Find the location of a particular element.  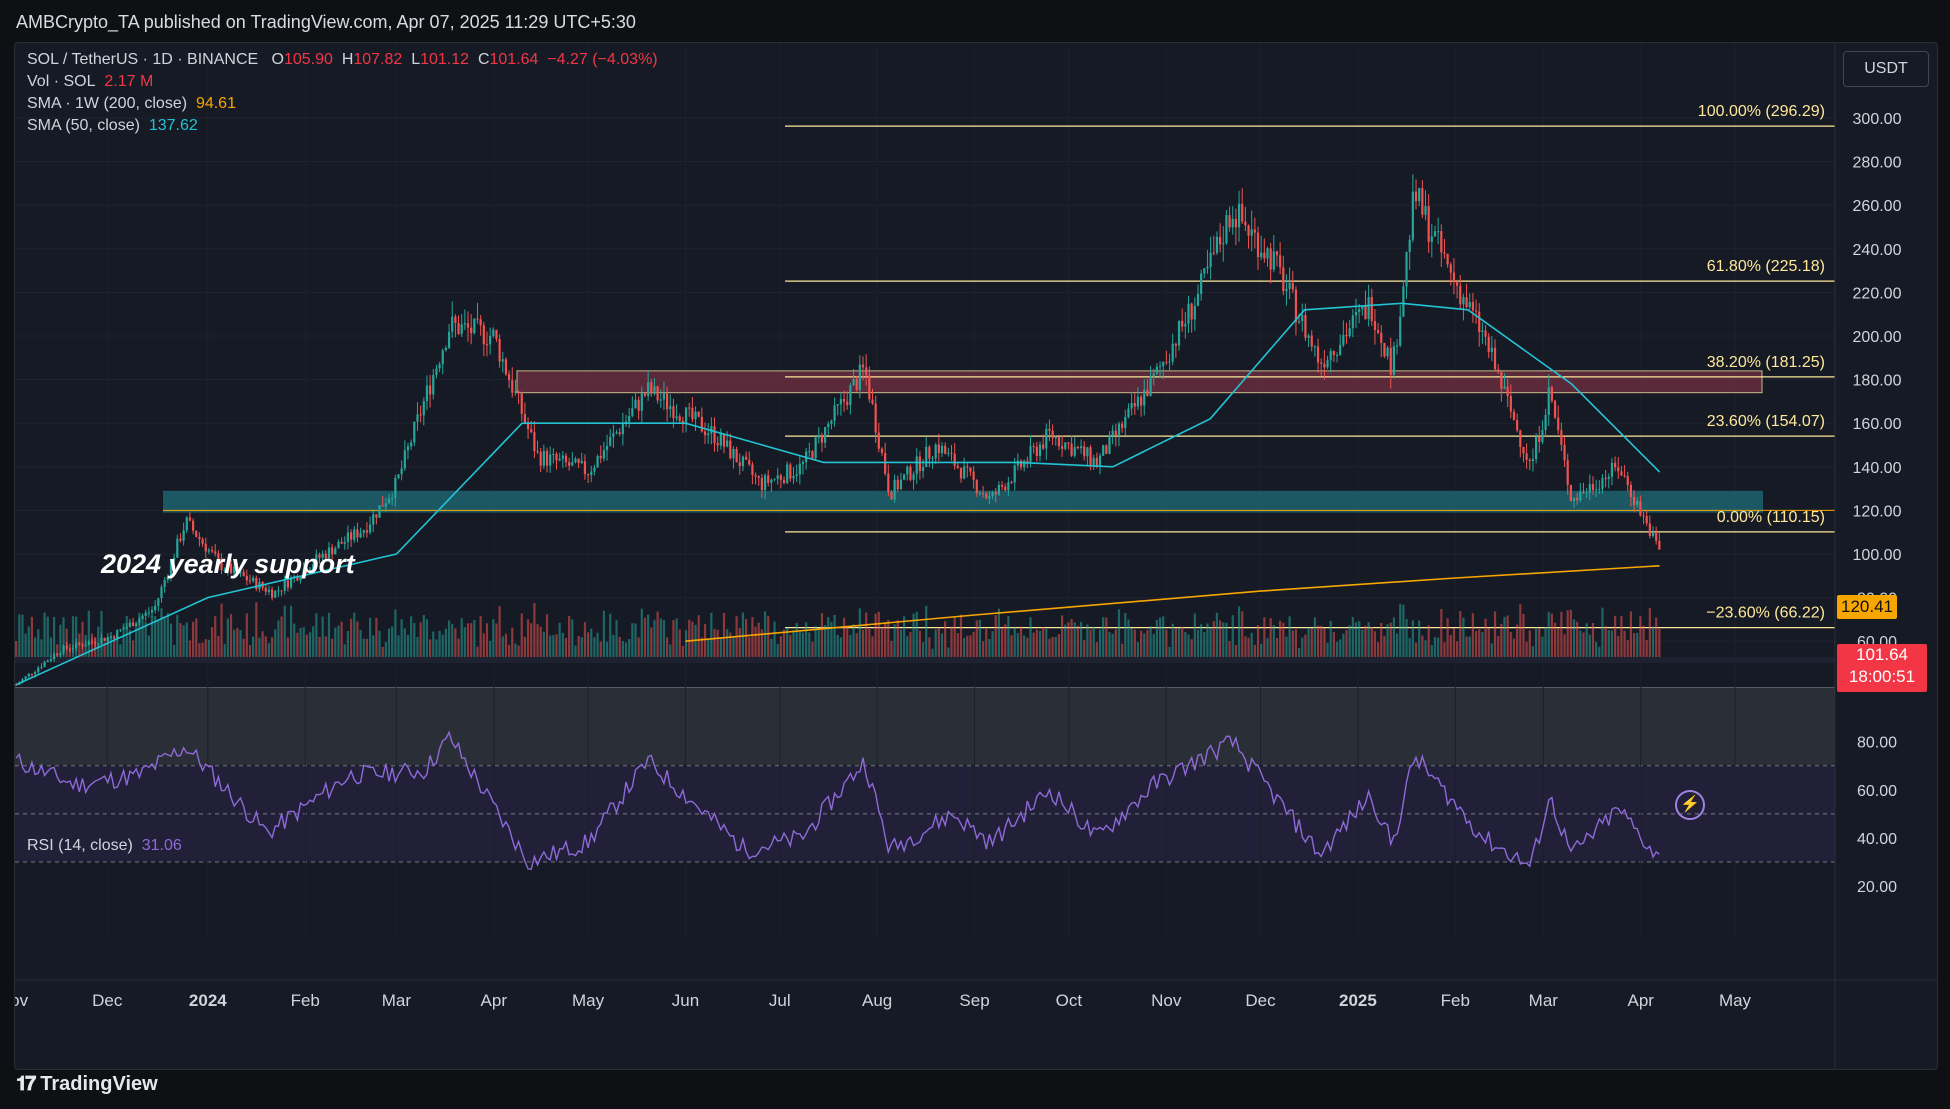

legend-sma50-row: SMA (50, close) 137.62 is located at coordinates (112, 126).